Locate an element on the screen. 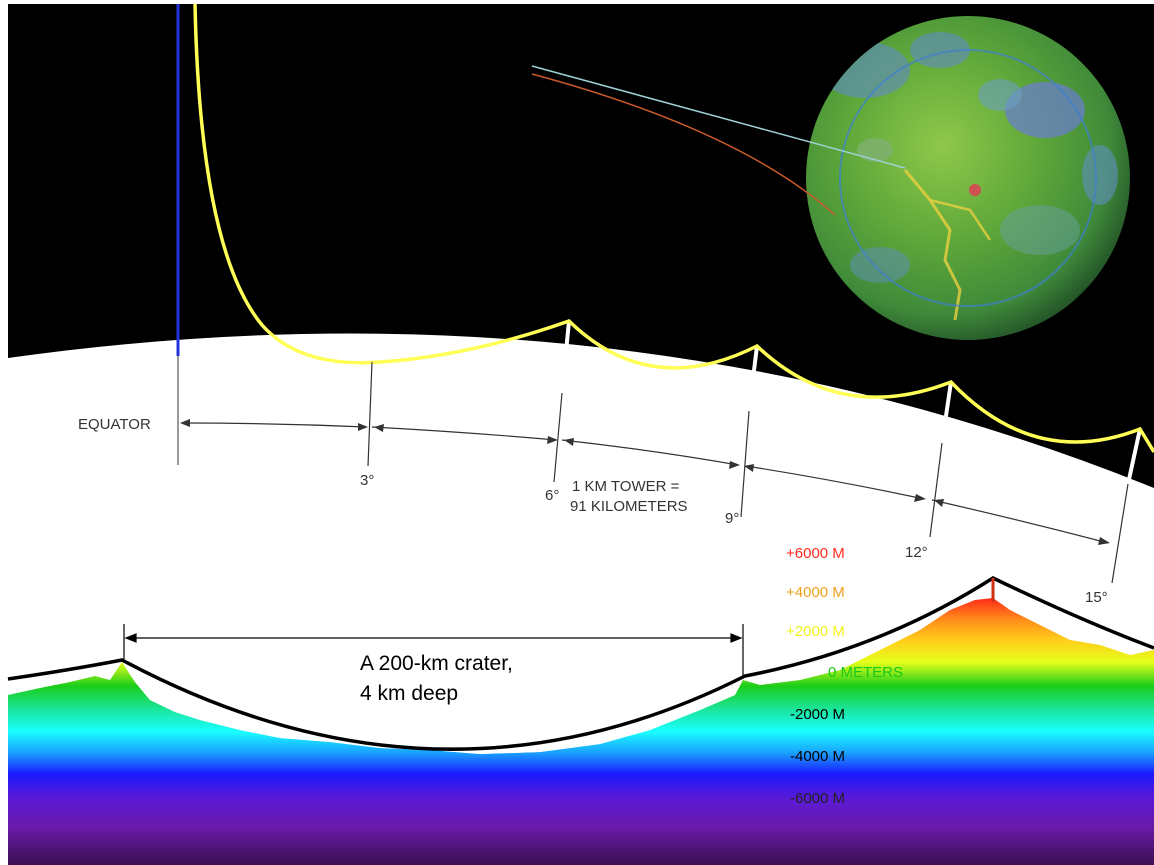 This screenshot has height=865, width=1154. degree-label-12: 12° is located at coordinates (916, 552).